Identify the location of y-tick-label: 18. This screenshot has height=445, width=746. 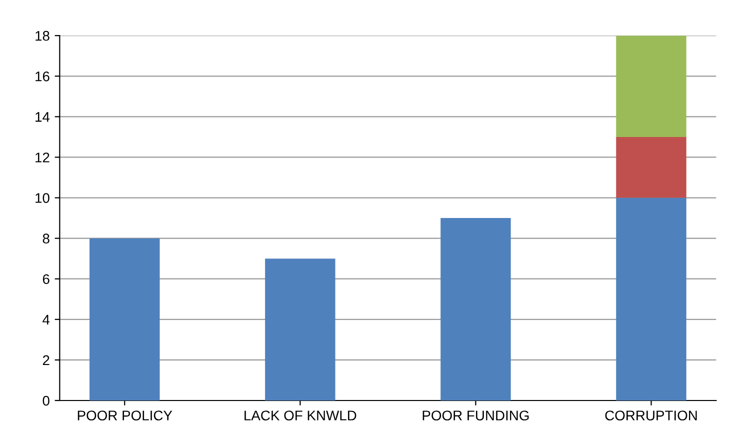
(43, 35).